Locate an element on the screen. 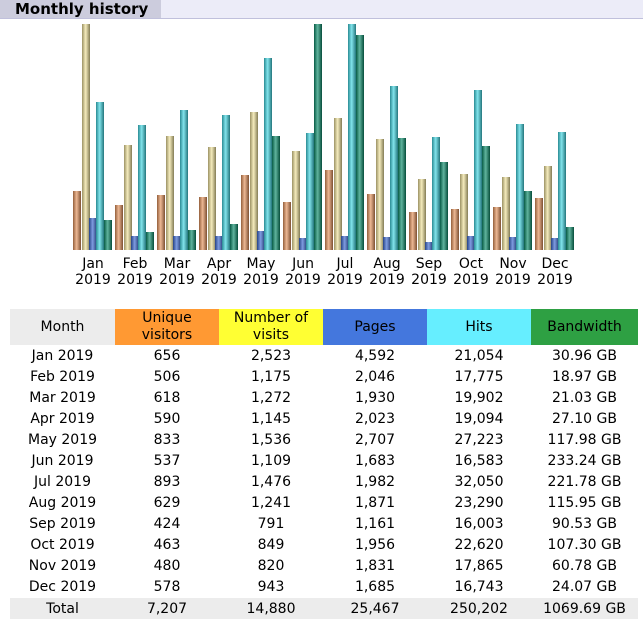  cell-hits: 16,003 is located at coordinates (479, 523).